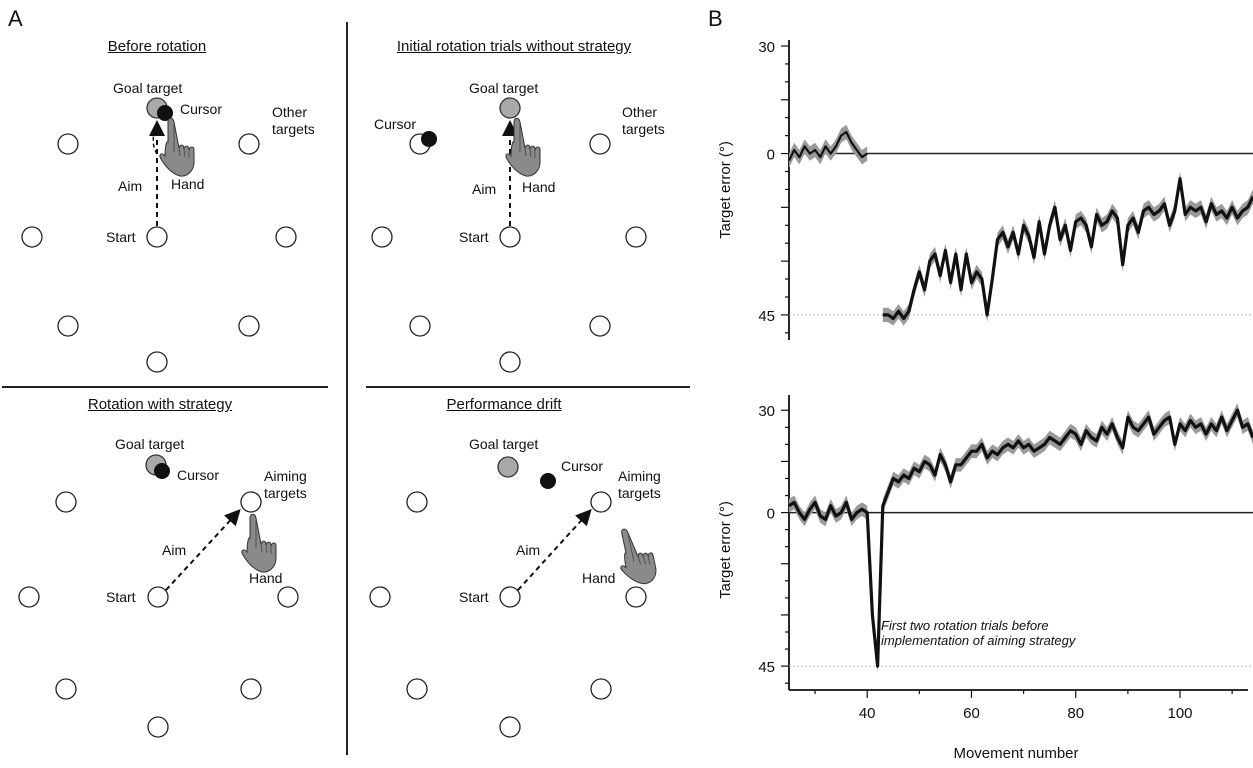 The height and width of the screenshot is (768, 1253). What do you see at coordinates (514, 46) in the screenshot?
I see `quadrant-title-initial-rotation: Initial rotation trials without strategy` at bounding box center [514, 46].